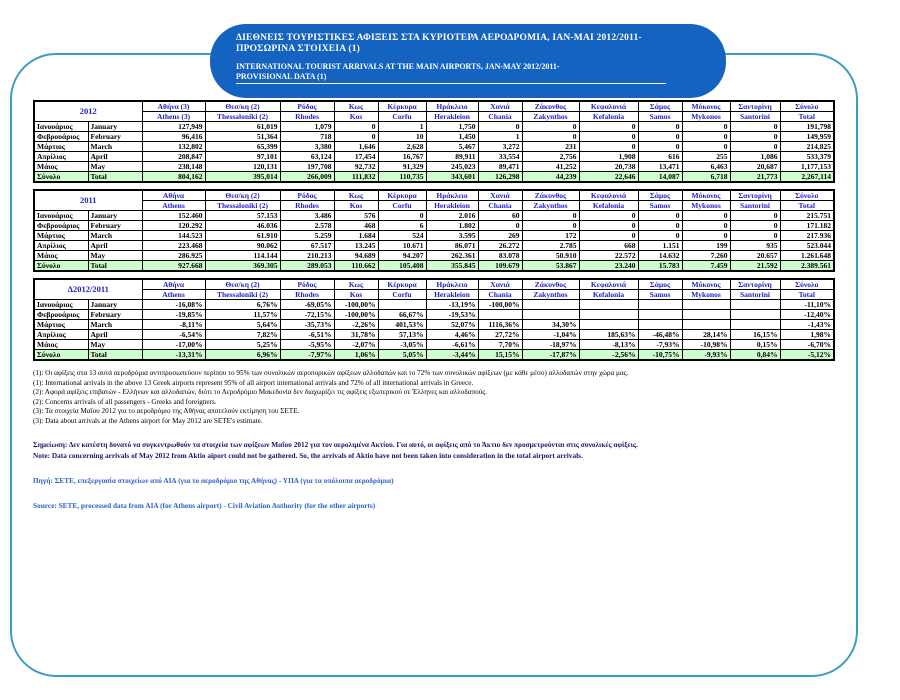 The image size is (900, 700). What do you see at coordinates (807, 245) in the screenshot?
I see `value-cell: 523.044` at bounding box center [807, 245].